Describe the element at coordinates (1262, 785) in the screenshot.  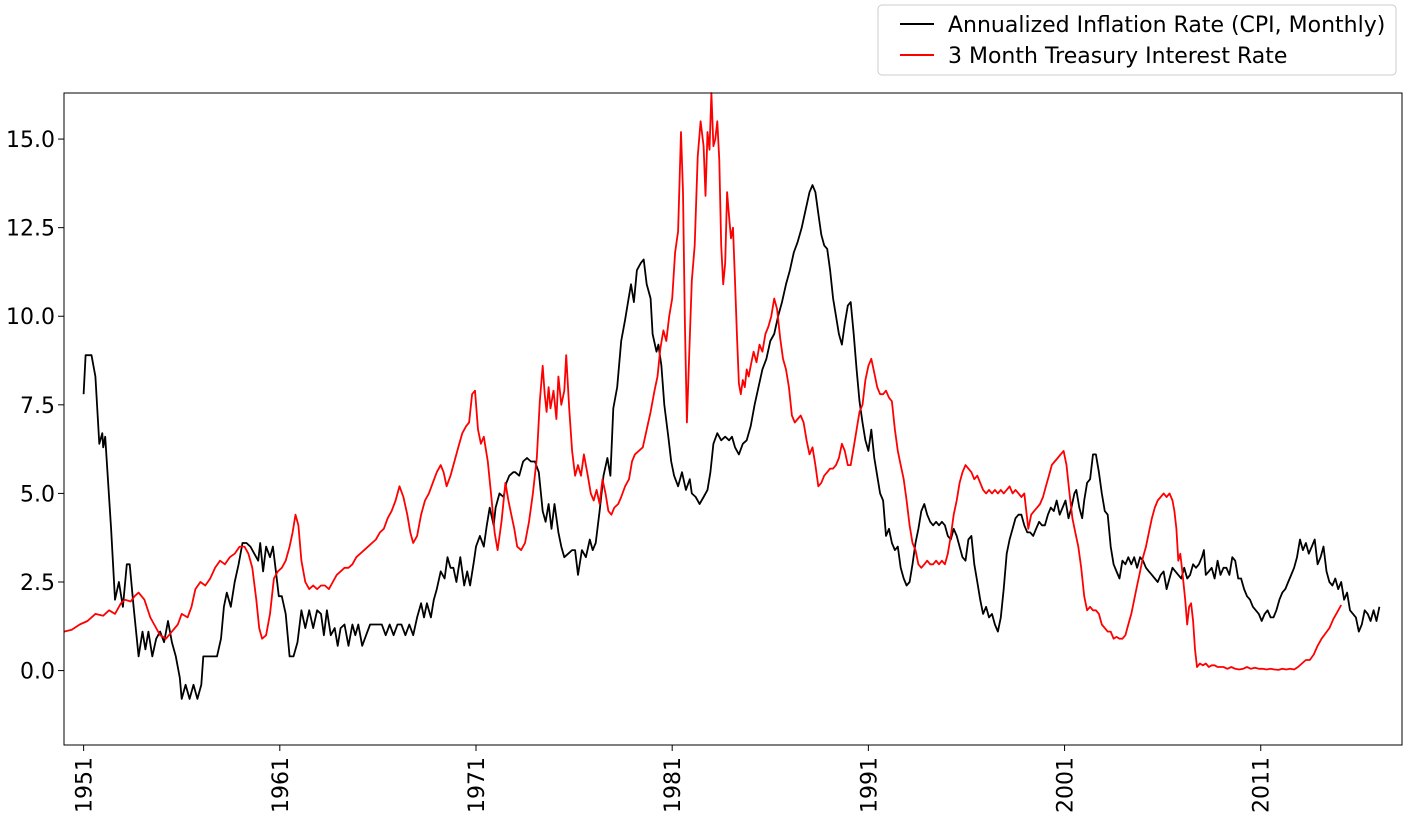
I see `x-tick-label: 2011` at that location.